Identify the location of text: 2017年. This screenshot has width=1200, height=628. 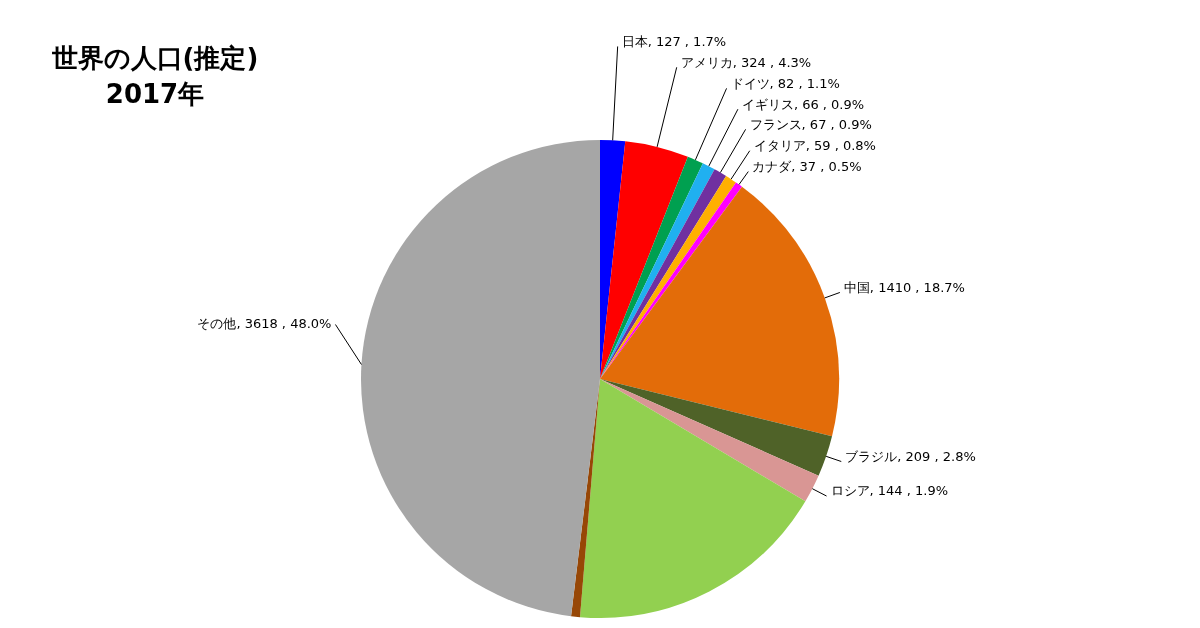
(155, 94).